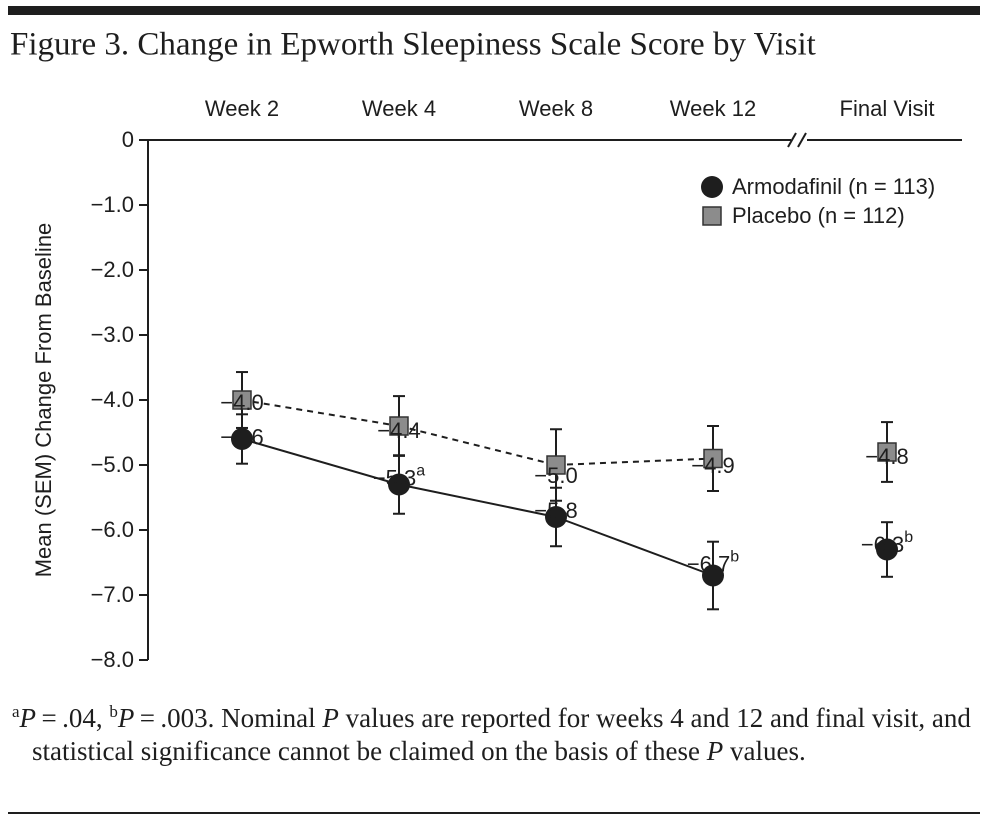 The image size is (986, 825). What do you see at coordinates (113, 711) in the screenshot?
I see `footnote-run: b` at bounding box center [113, 711].